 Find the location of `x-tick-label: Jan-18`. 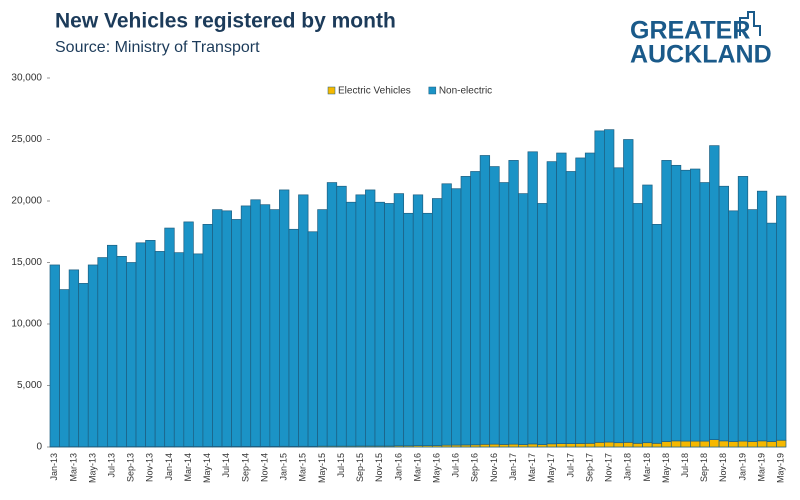

x-tick-label: Jan-18 is located at coordinates (628, 467).